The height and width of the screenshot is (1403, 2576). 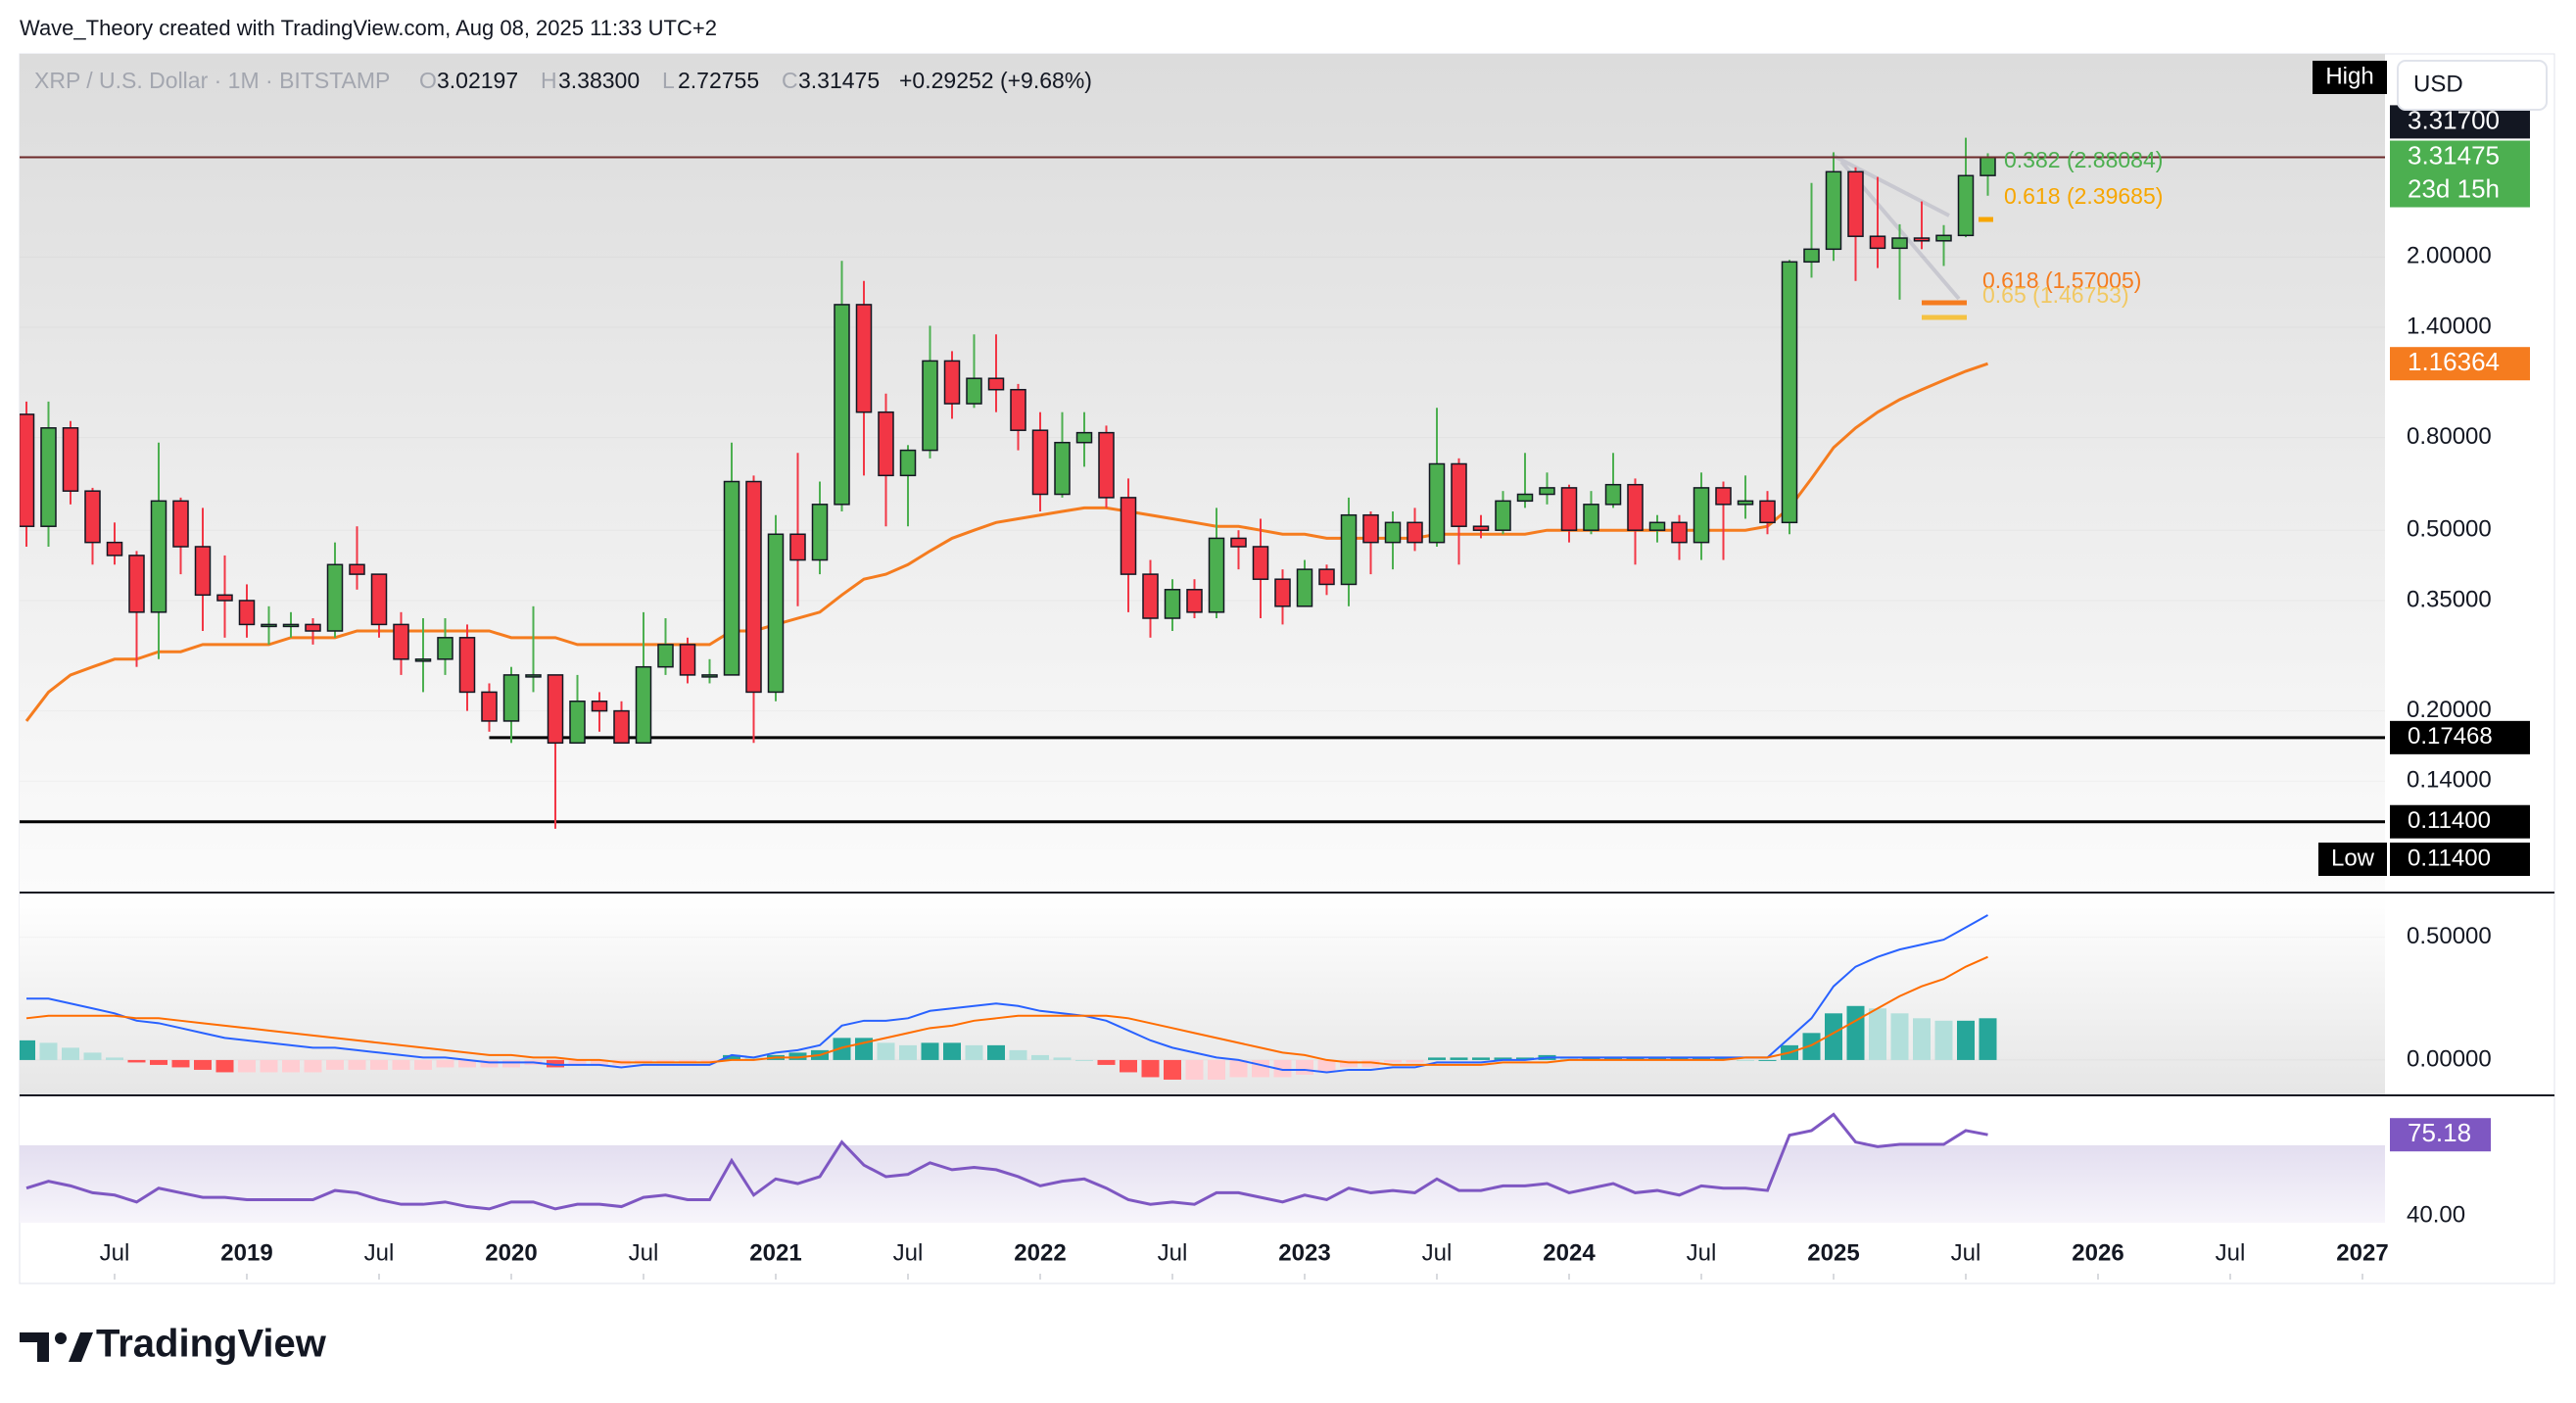 What do you see at coordinates (549, 81) in the screenshot?
I see `label: H` at bounding box center [549, 81].